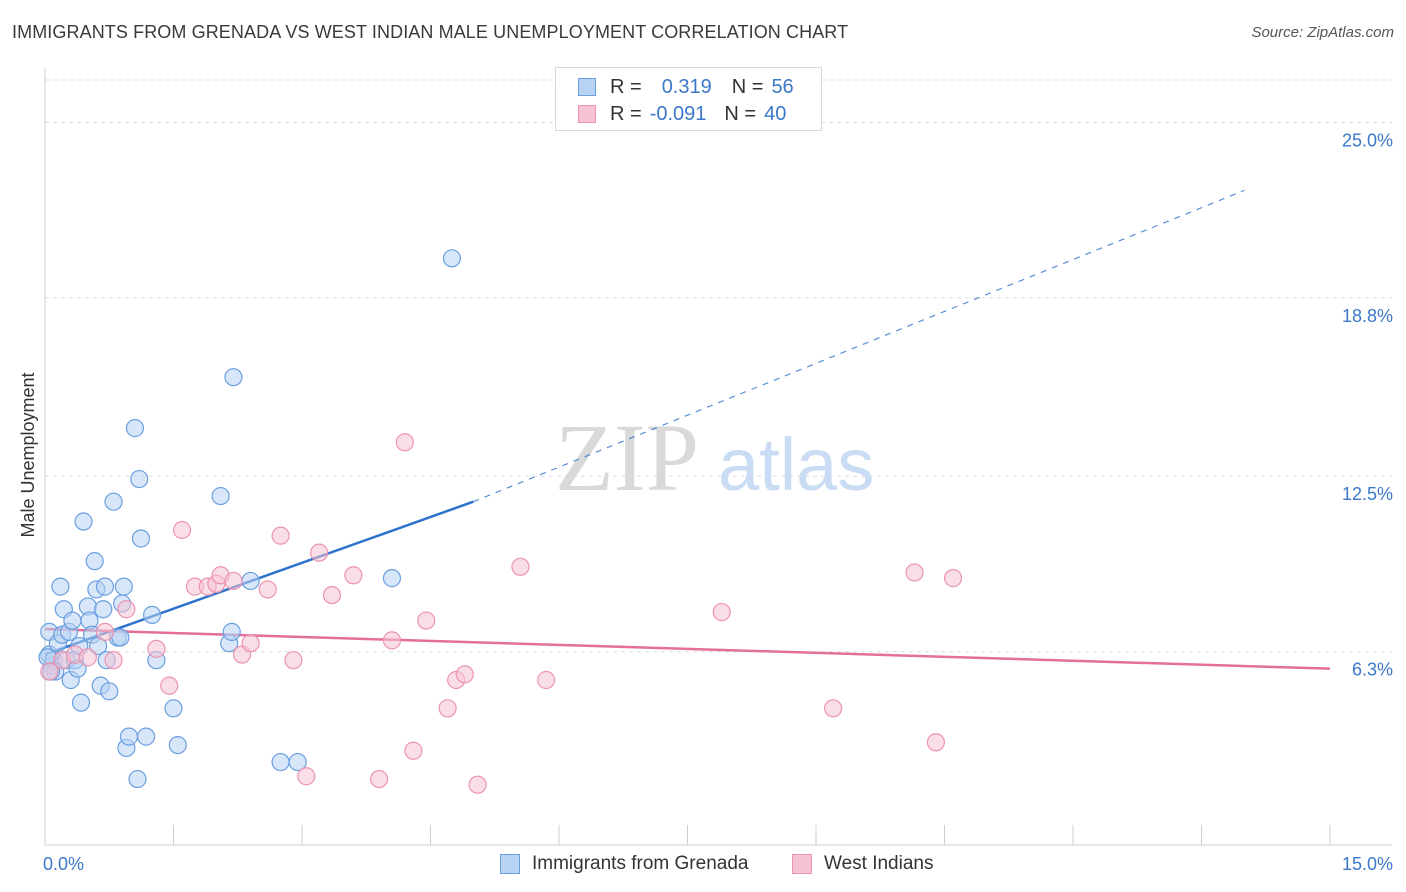 The image size is (1406, 892). What do you see at coordinates (1322, 32) in the screenshot?
I see `source-label: Source: ZipAtlas.com` at bounding box center [1322, 32].